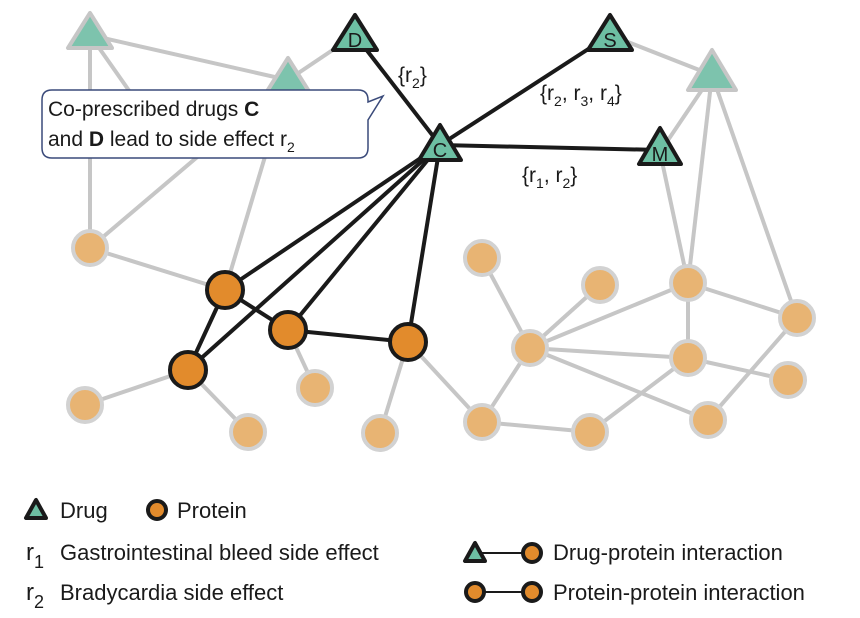  I want to click on legend-drug-protein-icon, so click(503, 552).